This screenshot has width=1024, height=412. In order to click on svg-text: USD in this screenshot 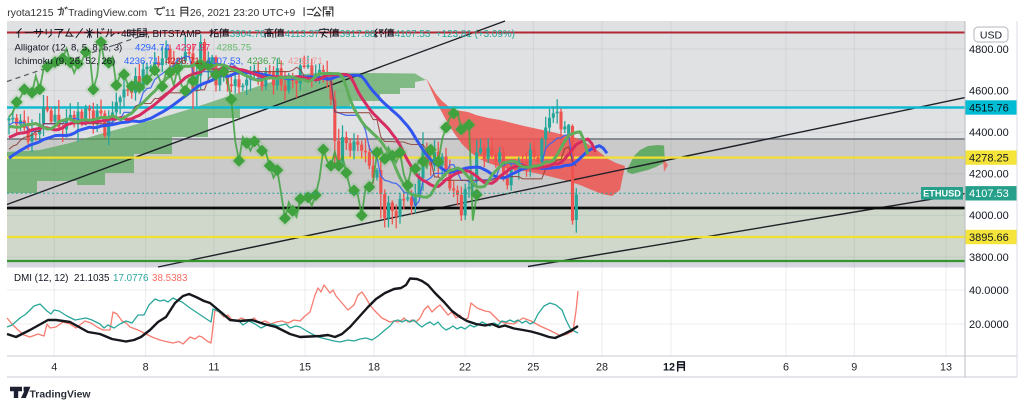, I will do `click(991, 36)`.